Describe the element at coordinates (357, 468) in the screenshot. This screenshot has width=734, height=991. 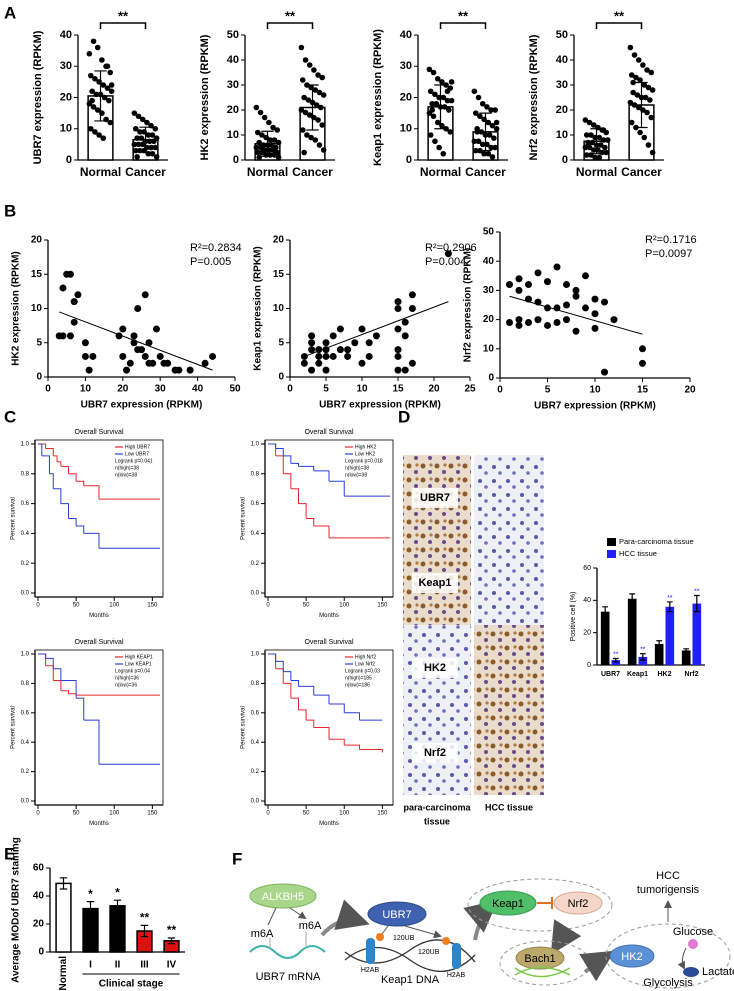
I see `annotation: n(high)=38` at that location.